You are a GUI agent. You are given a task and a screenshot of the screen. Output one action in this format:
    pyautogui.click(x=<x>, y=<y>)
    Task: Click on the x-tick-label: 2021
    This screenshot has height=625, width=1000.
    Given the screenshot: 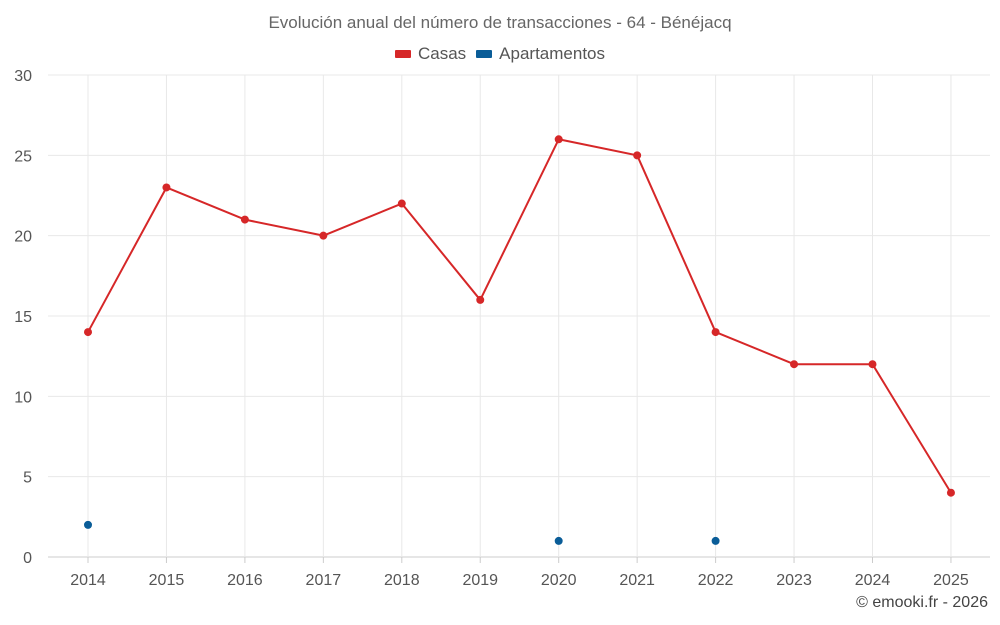 What is the action you would take?
    pyautogui.click(x=637, y=580)
    